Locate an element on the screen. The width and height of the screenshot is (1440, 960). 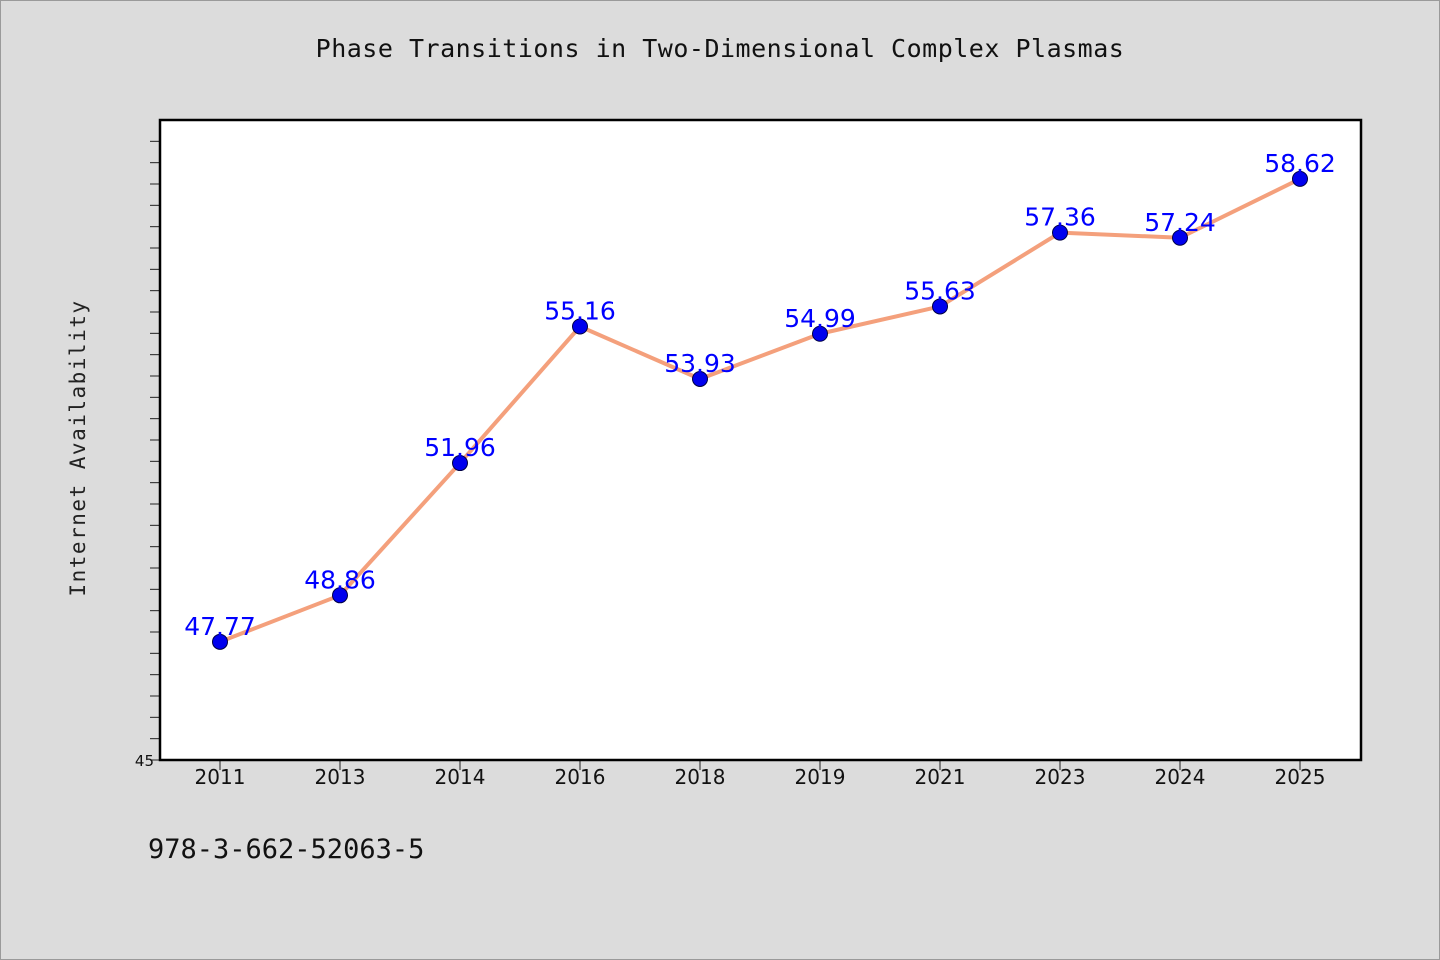
data-label: 57.36 is located at coordinates (1060, 217).